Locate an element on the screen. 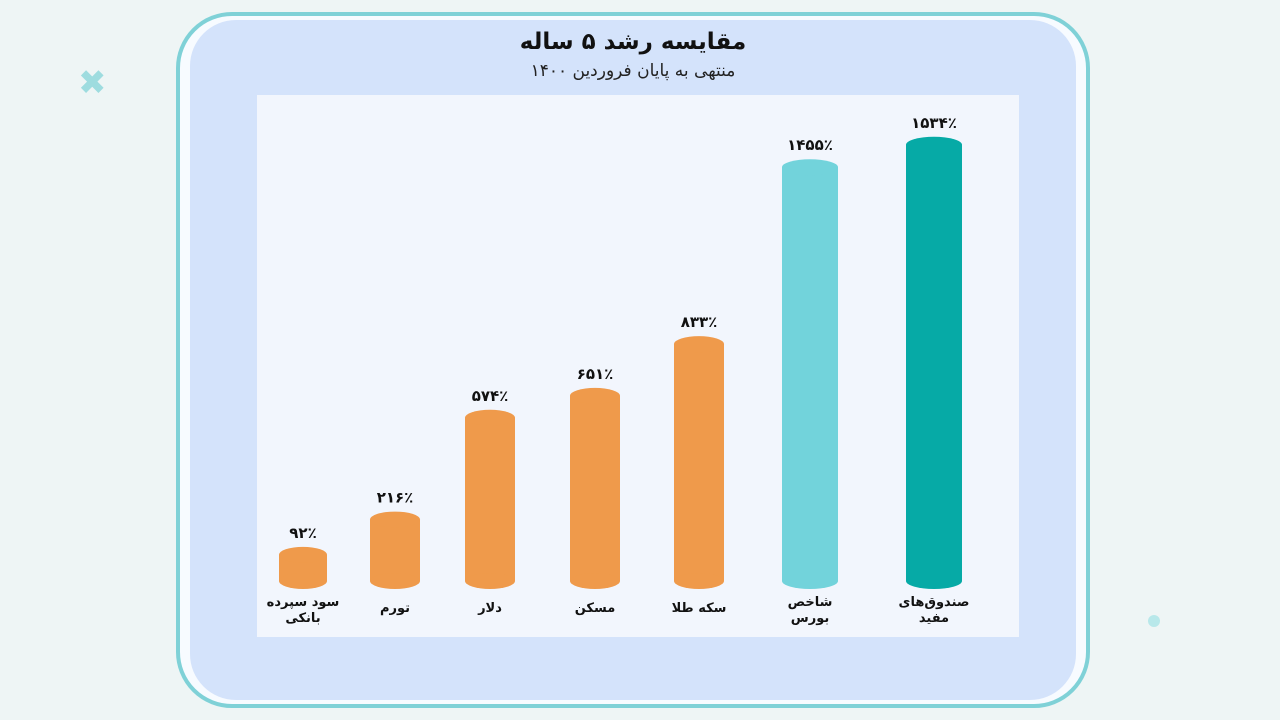 The height and width of the screenshot is (720, 1280). data-label: ۵۷۴٪ is located at coordinates (490, 396).